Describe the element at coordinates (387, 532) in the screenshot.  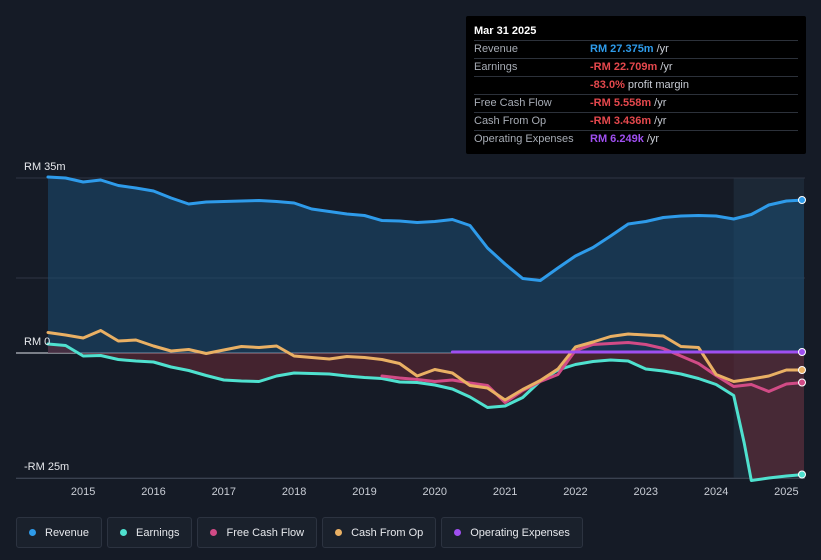
I see `legend-label: Cash From Op` at that location.